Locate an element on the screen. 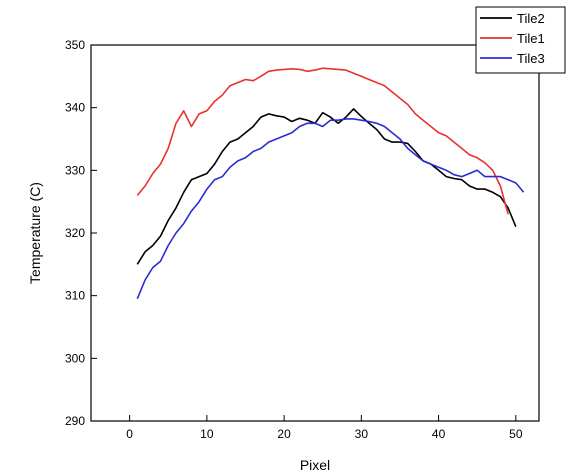  x-tick-label: 20 is located at coordinates (284, 434).